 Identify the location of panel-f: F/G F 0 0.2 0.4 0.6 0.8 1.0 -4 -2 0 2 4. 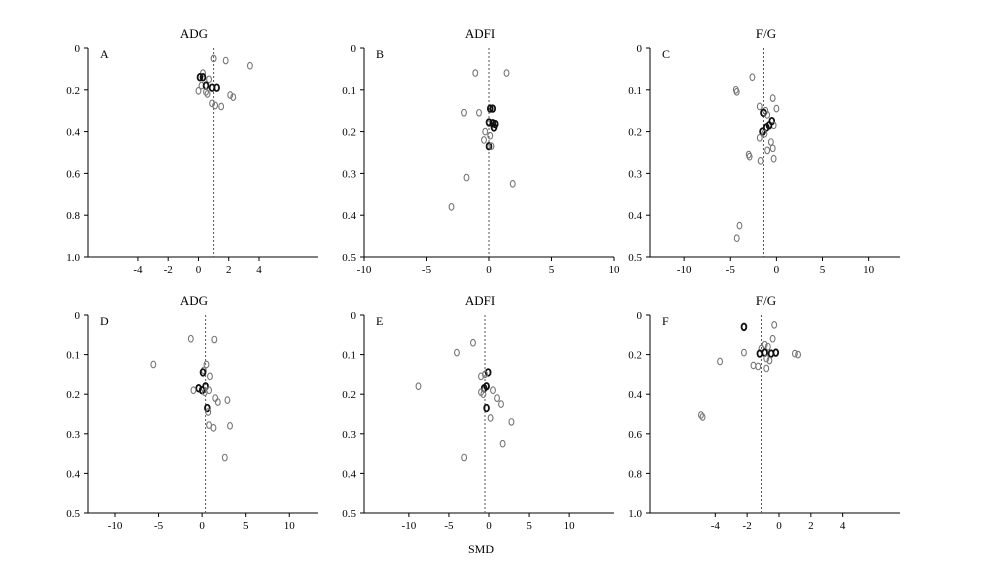
(764, 412).